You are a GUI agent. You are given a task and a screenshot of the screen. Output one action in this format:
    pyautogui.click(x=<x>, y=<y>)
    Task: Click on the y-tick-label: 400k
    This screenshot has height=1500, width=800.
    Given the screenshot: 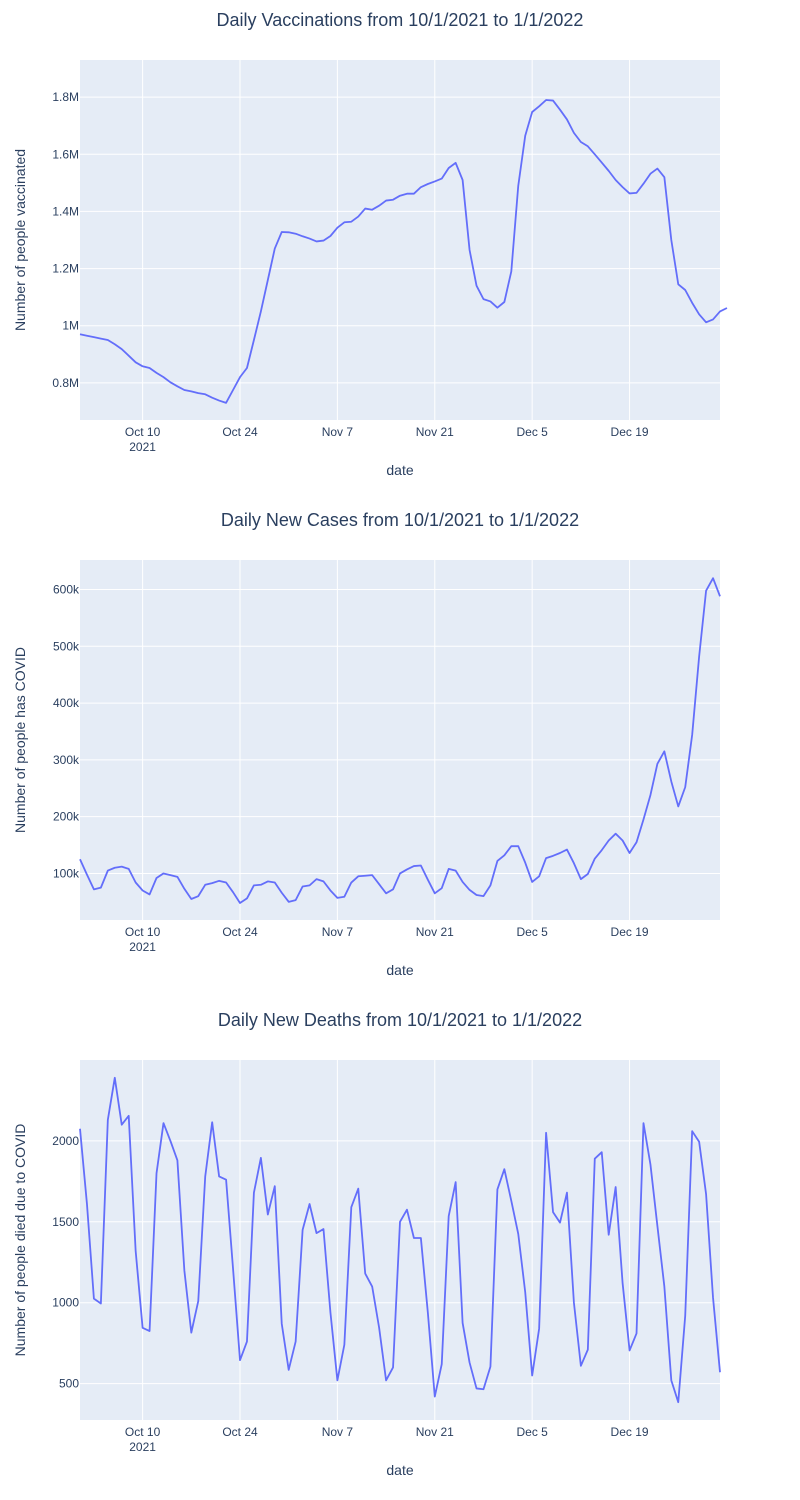 What is the action you would take?
    pyautogui.click(x=66, y=703)
    